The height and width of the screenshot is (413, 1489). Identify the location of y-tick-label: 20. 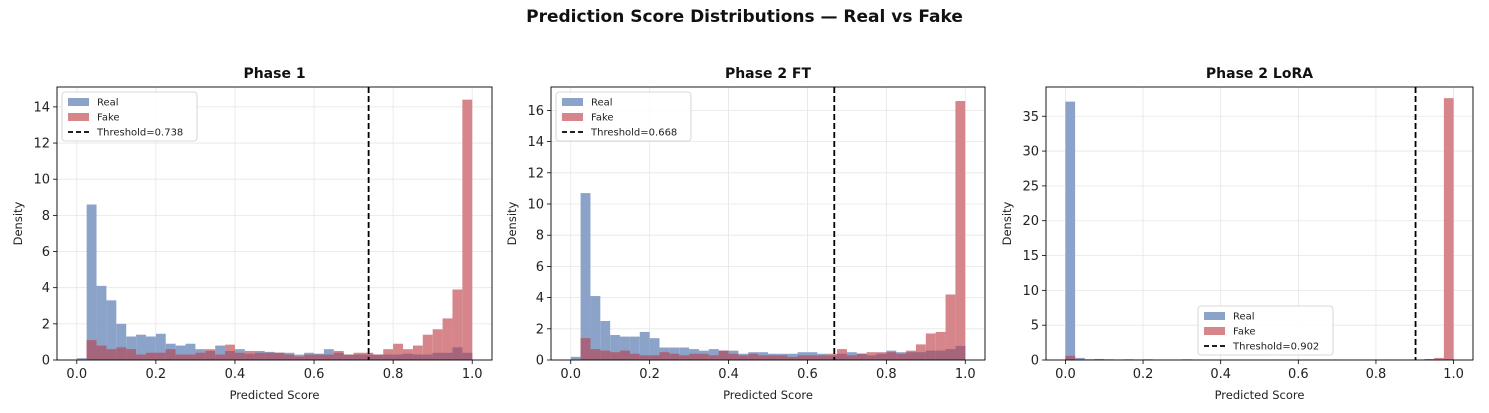
(1030, 221).